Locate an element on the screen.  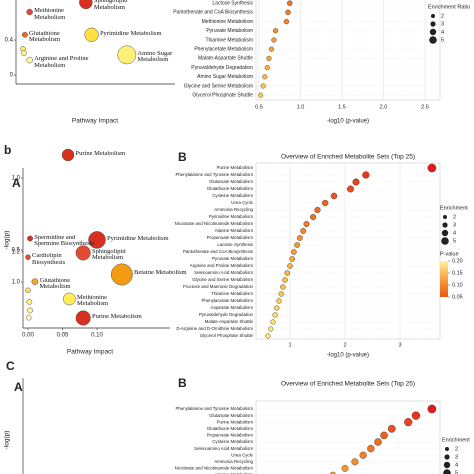
category-label: Malate-Aspartate Shuttle is located at coordinates (229, 321).